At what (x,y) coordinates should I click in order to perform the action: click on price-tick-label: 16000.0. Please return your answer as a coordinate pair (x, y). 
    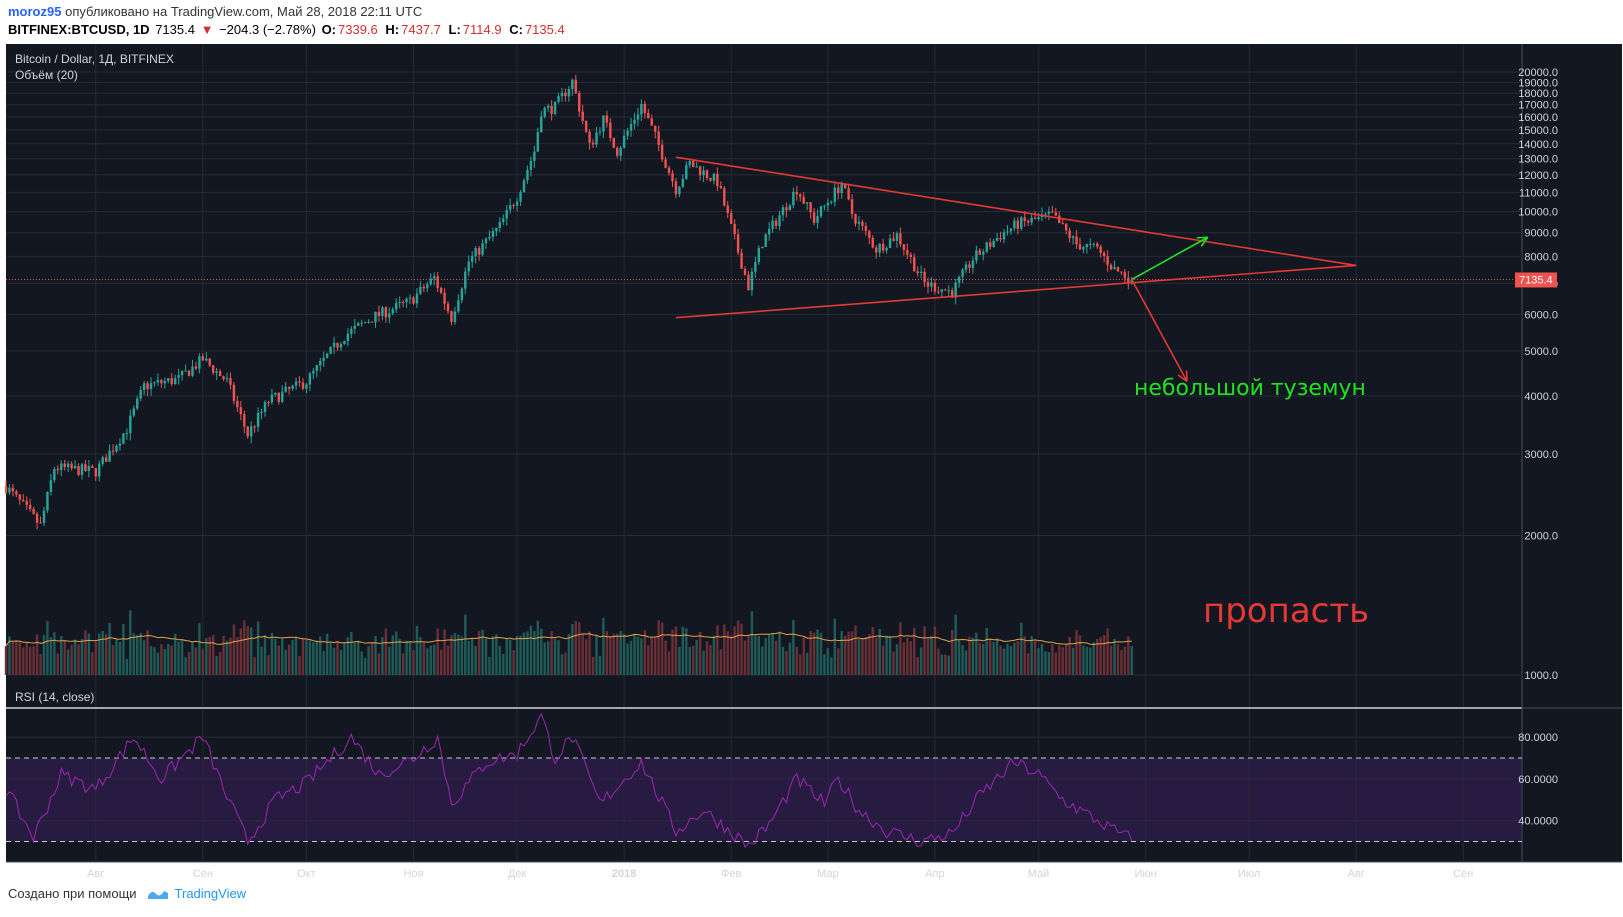
    Looking at the image, I should click on (1538, 118).